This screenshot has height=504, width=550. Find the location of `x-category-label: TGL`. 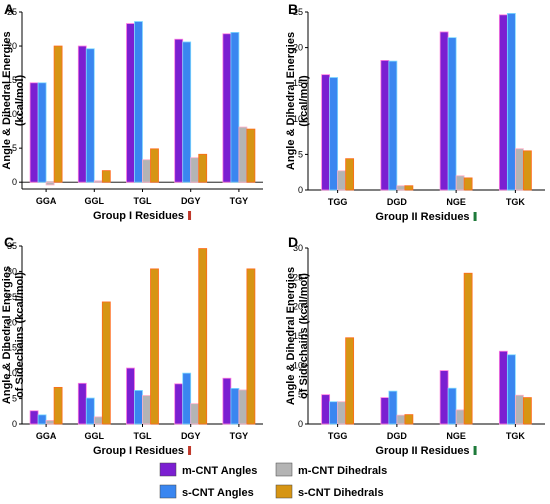

x-category-label: TGL is located at coordinates (143, 436).